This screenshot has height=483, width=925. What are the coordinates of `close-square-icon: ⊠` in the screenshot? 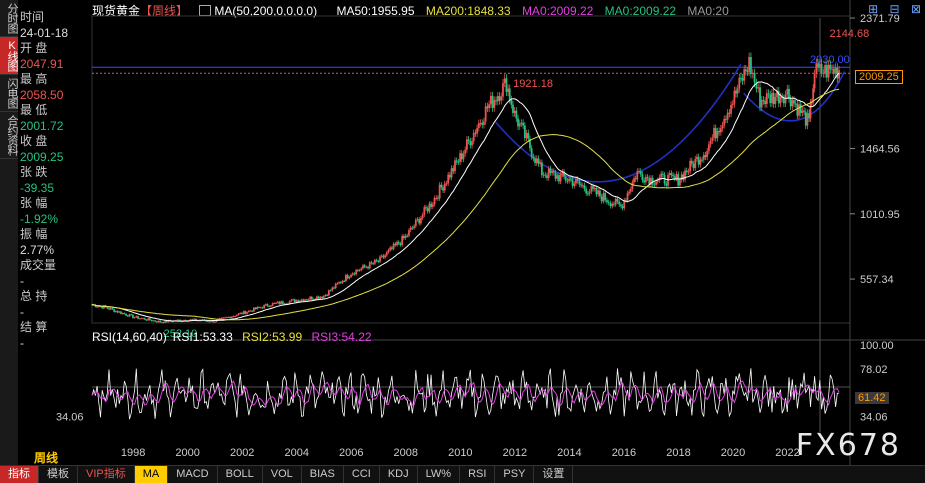 It's located at (915, 9).